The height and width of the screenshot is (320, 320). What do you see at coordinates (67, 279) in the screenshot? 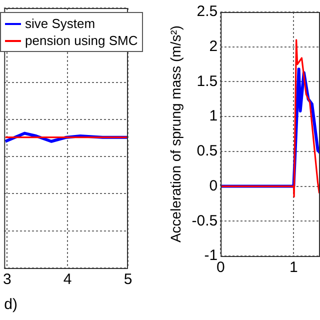
I see `x-tick-label: 4` at bounding box center [67, 279].